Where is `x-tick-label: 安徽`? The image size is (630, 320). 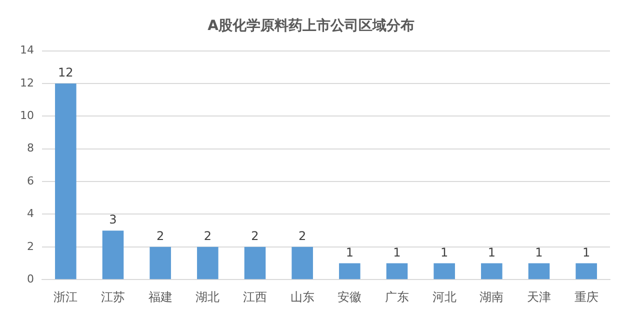
x-tick-label: 安徽 is located at coordinates (350, 297).